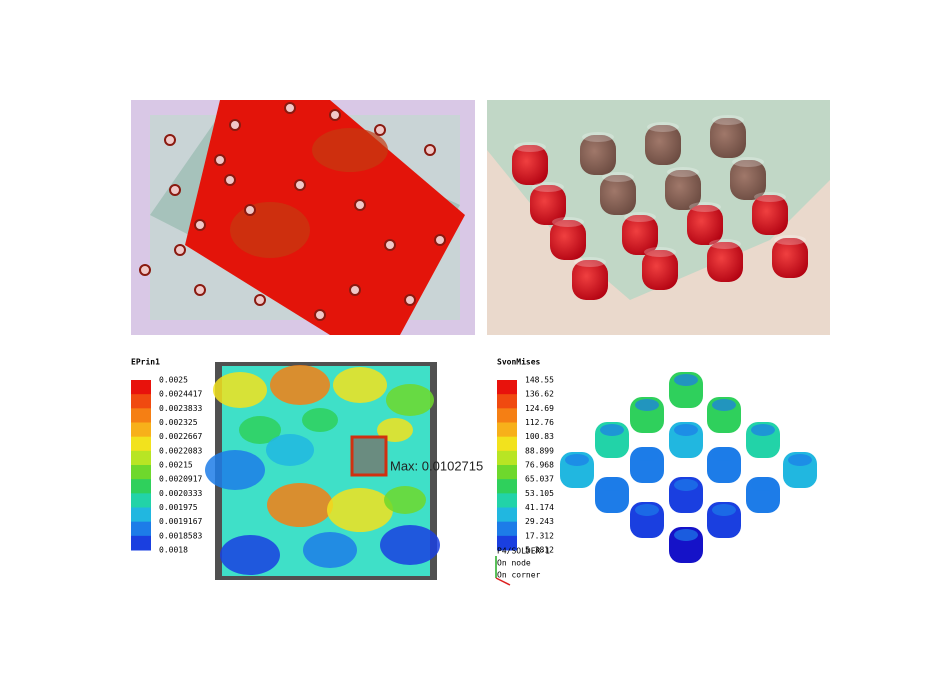  I want to click on solder-array-view, so click(658, 217).